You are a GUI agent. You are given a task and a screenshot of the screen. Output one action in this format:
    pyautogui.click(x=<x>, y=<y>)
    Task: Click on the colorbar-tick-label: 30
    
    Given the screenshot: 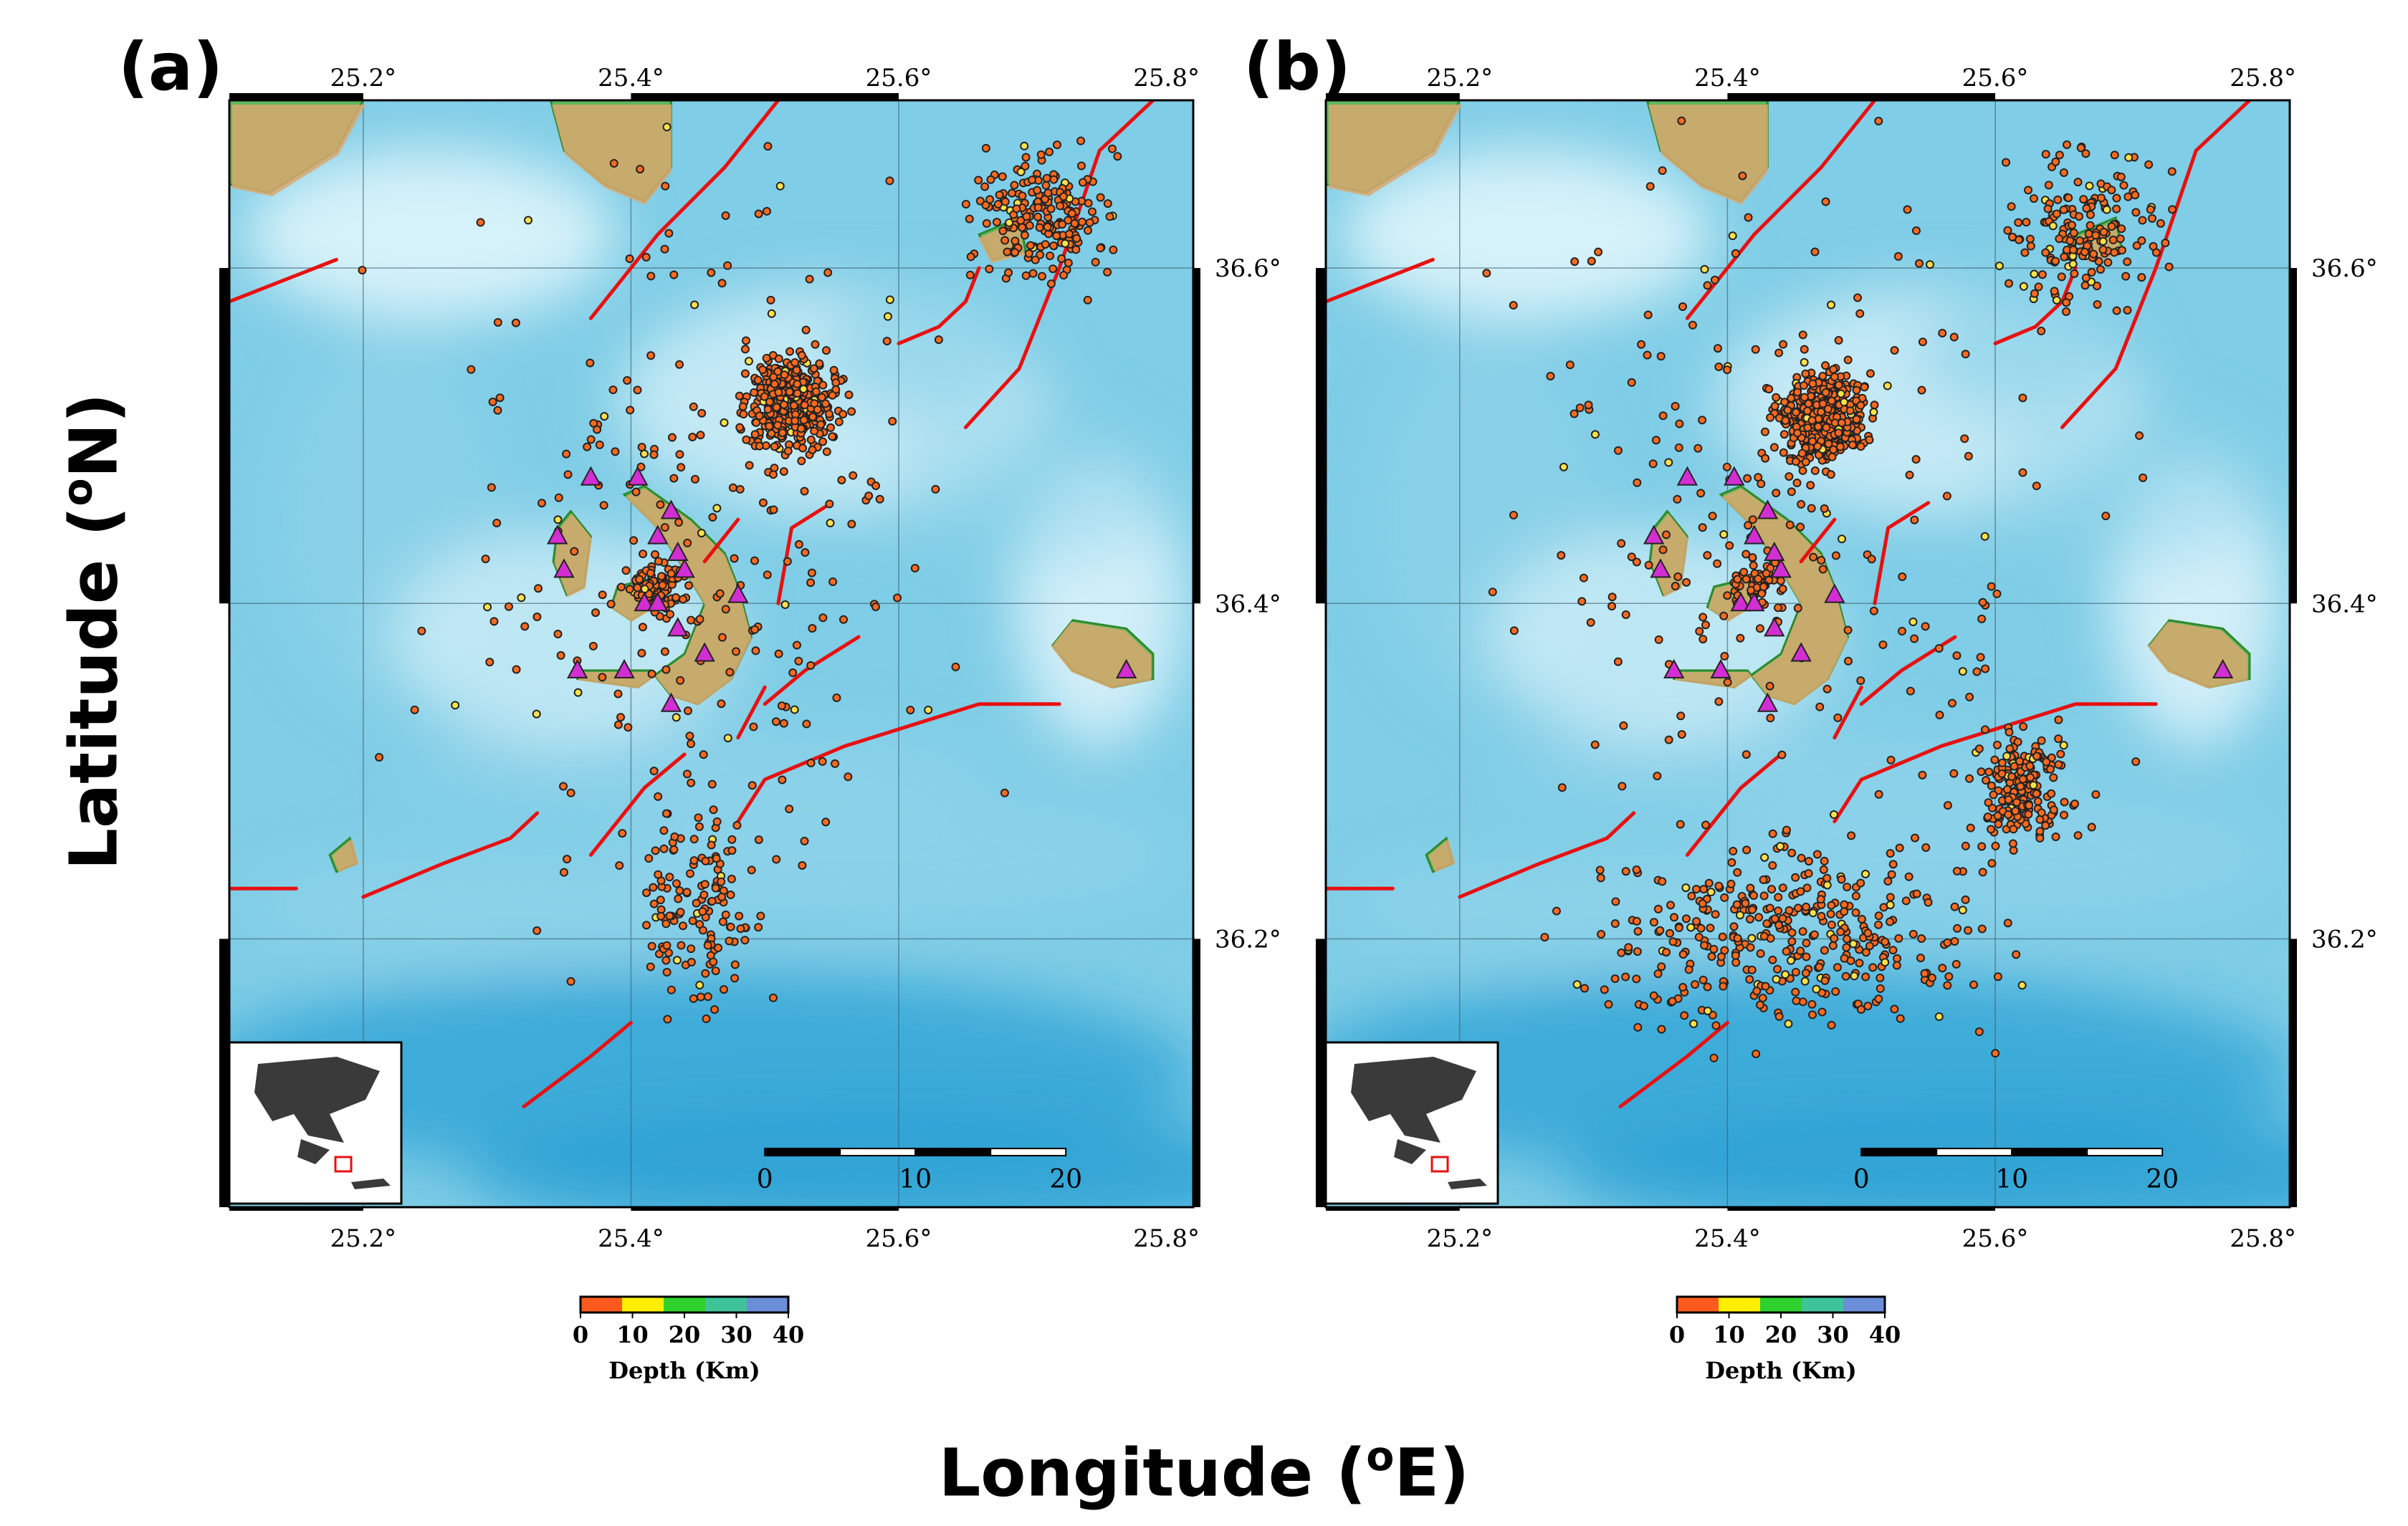 What is the action you would take?
    pyautogui.click(x=1833, y=1334)
    